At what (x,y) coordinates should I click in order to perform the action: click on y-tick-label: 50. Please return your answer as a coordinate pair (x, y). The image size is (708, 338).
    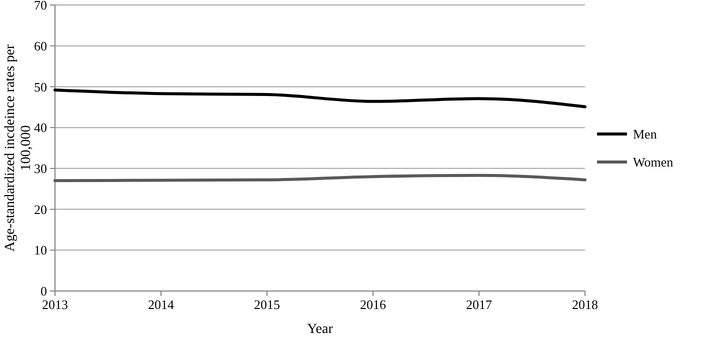
    Looking at the image, I should click on (40, 86).